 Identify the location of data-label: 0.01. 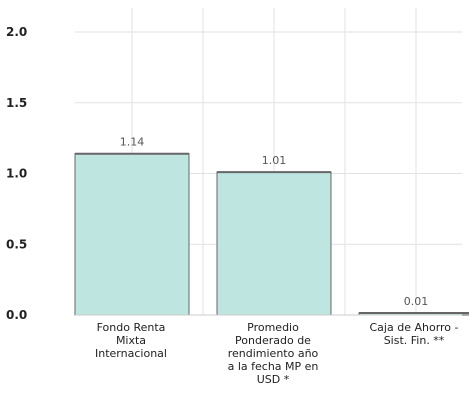
(416, 301).